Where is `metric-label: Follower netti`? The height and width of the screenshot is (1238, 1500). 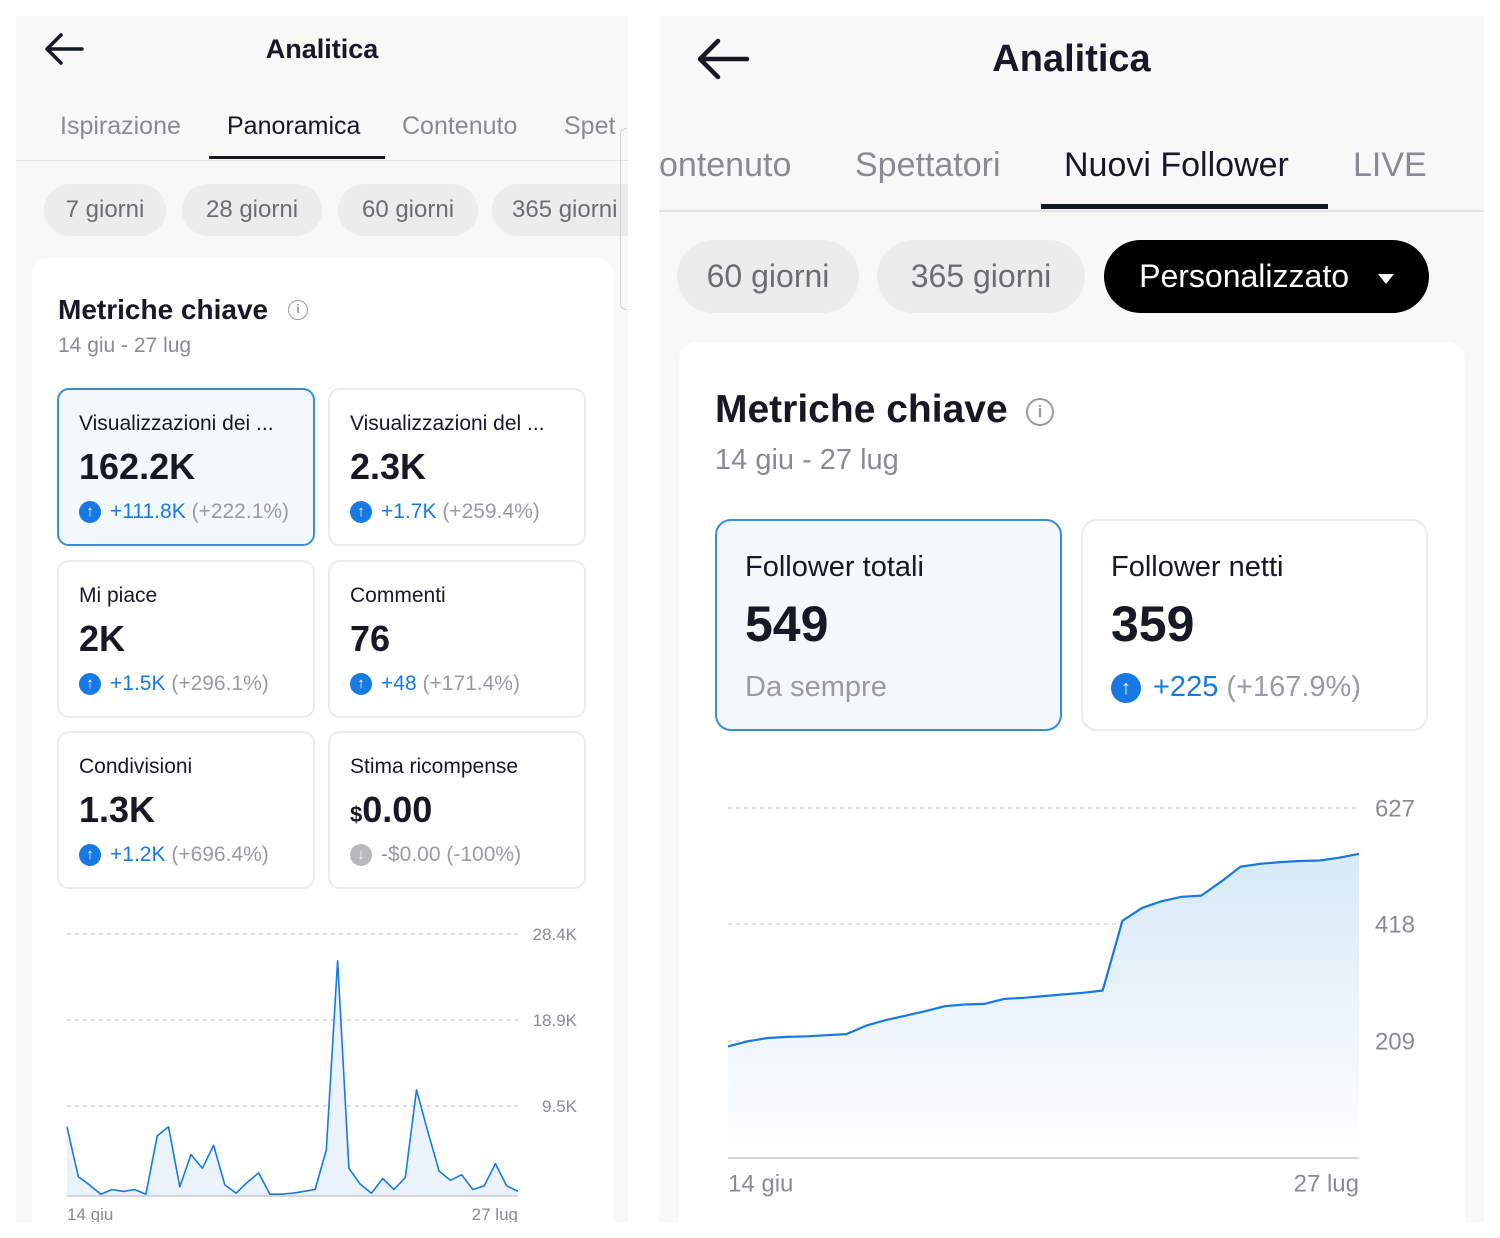 metric-label: Follower netti is located at coordinates (1197, 567).